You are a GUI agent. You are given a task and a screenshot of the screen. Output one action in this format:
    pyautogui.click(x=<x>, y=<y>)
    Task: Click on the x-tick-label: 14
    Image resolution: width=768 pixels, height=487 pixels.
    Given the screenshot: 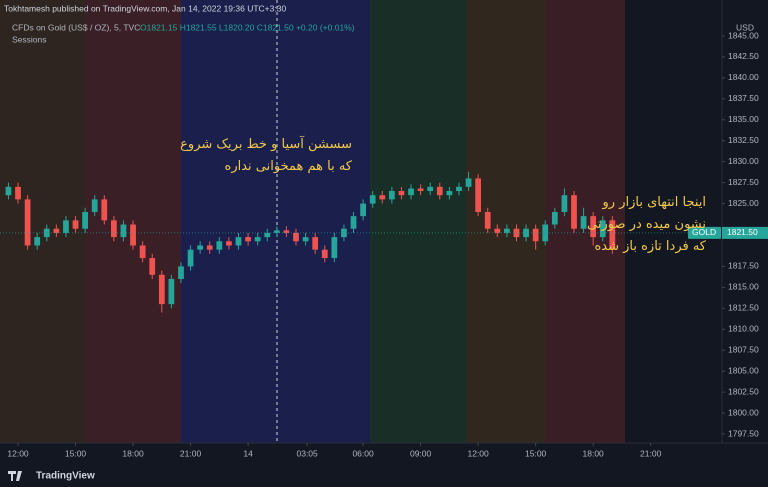 What is the action you would take?
    pyautogui.click(x=248, y=453)
    